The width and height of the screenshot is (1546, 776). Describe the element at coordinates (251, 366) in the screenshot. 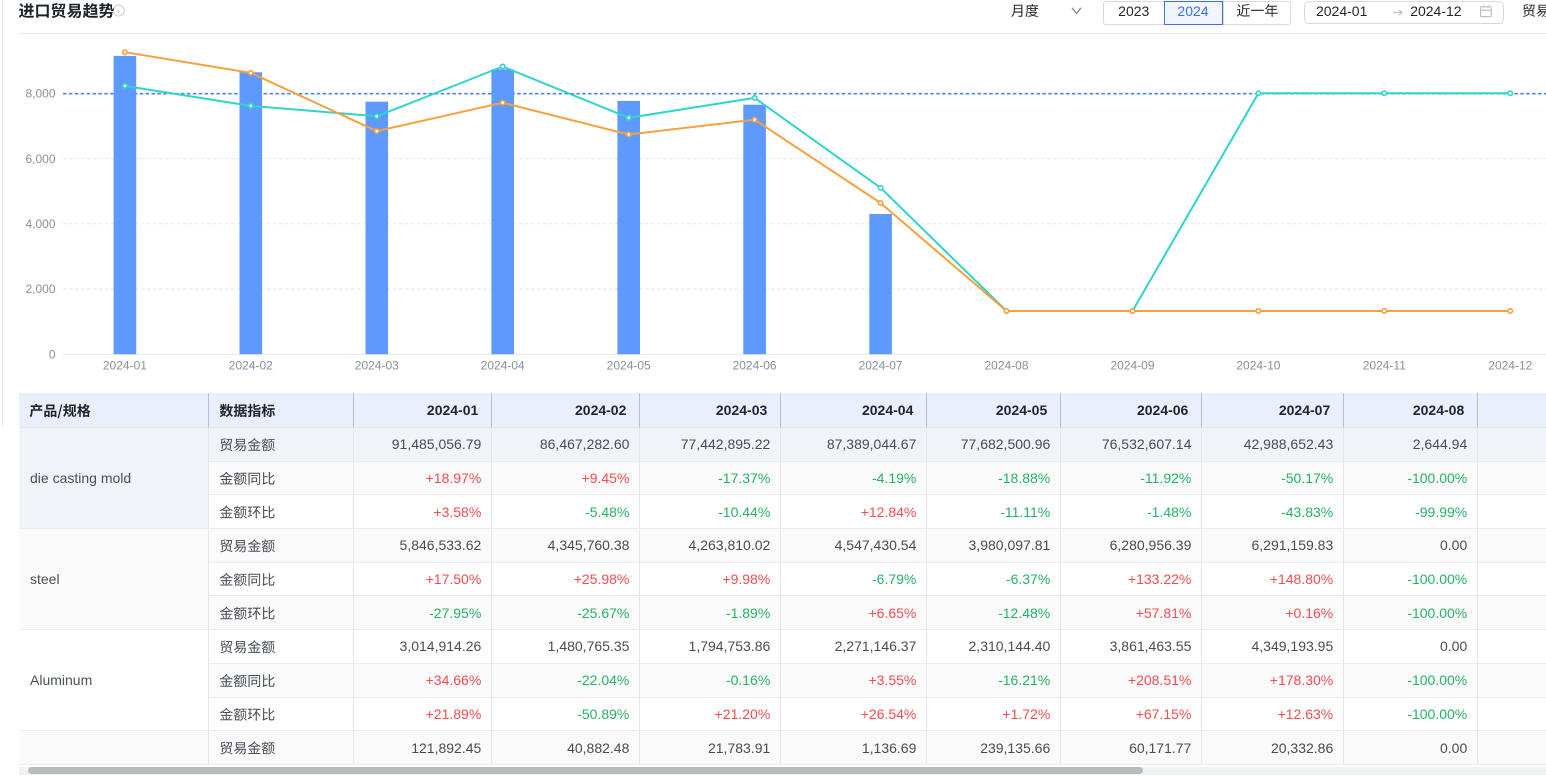

I see `svg-text: 2024-02` at that location.